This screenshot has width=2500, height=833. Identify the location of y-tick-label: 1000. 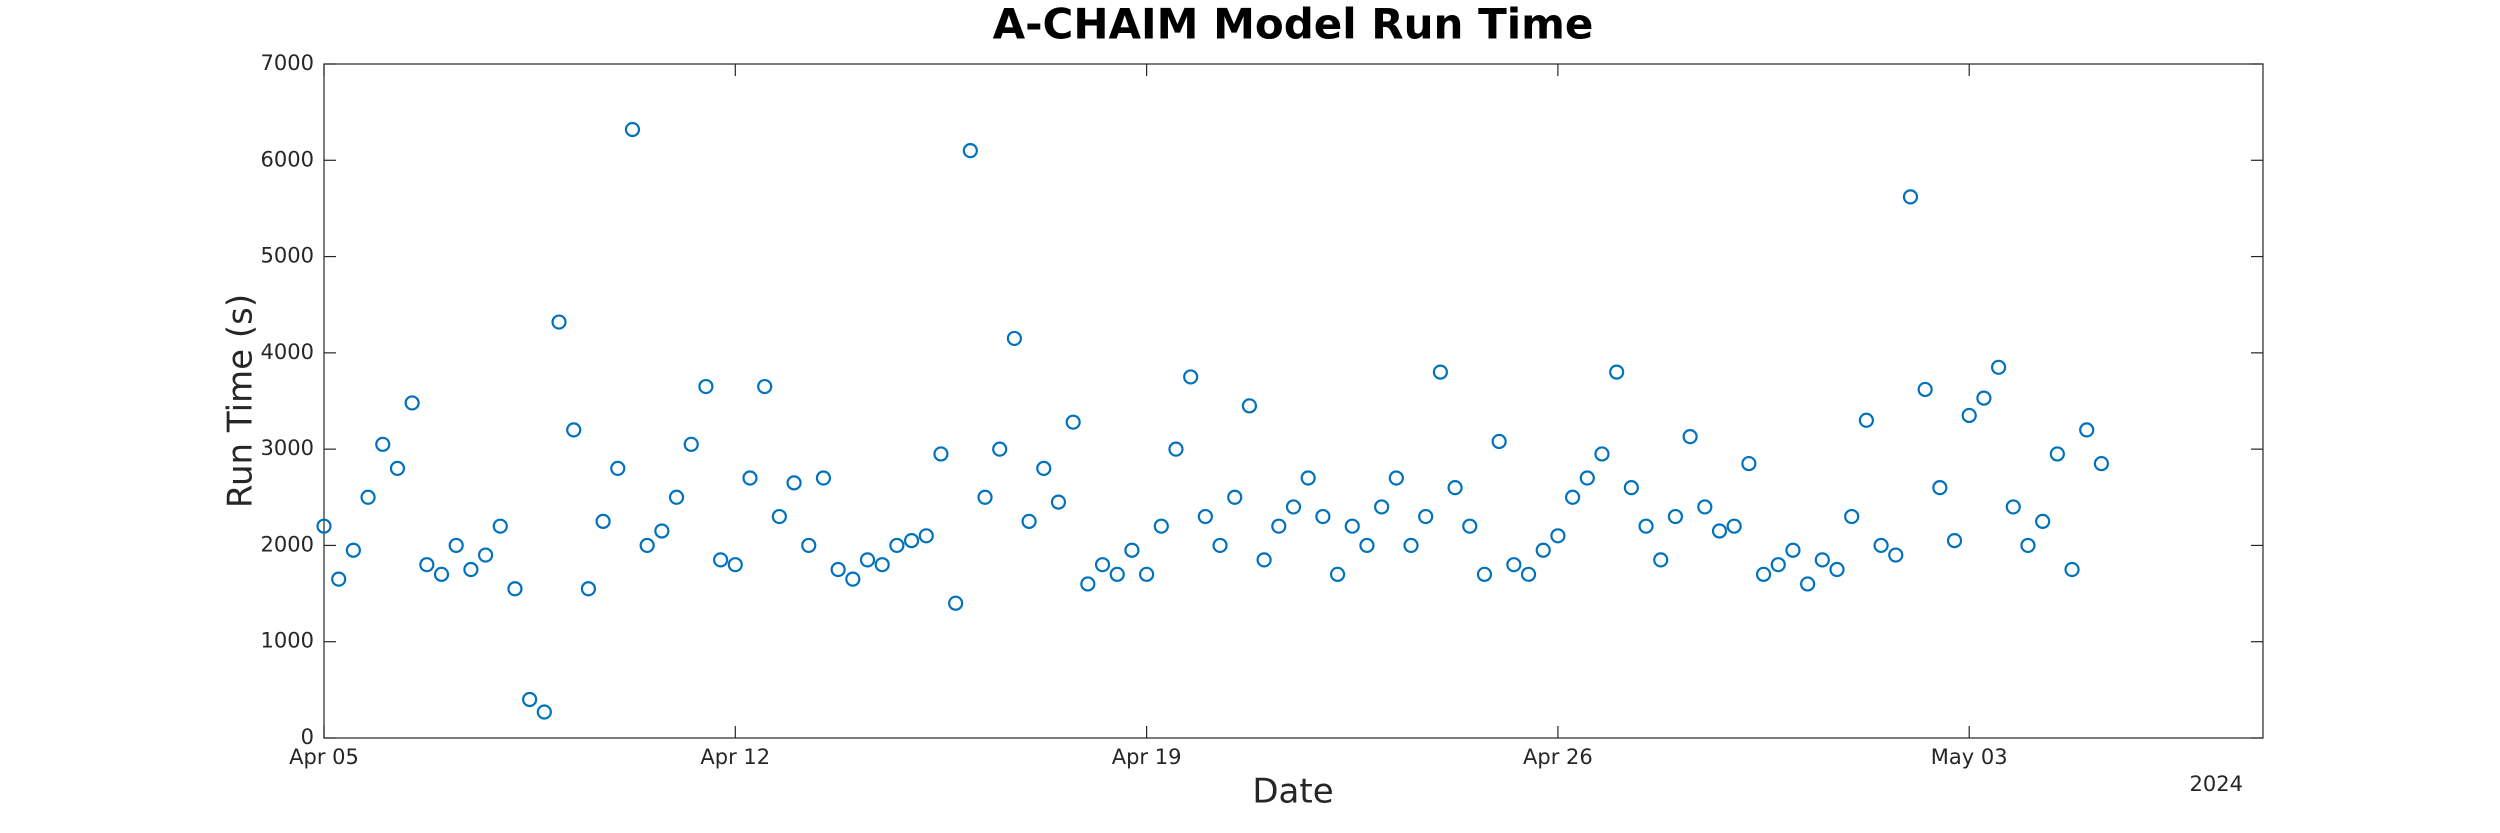
(287, 641).